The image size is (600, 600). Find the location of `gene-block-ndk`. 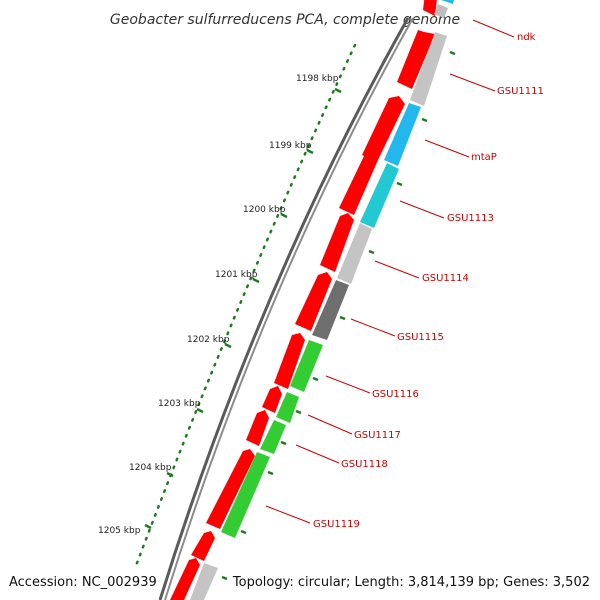

gene-block-ndk is located at coordinates (447, 2).